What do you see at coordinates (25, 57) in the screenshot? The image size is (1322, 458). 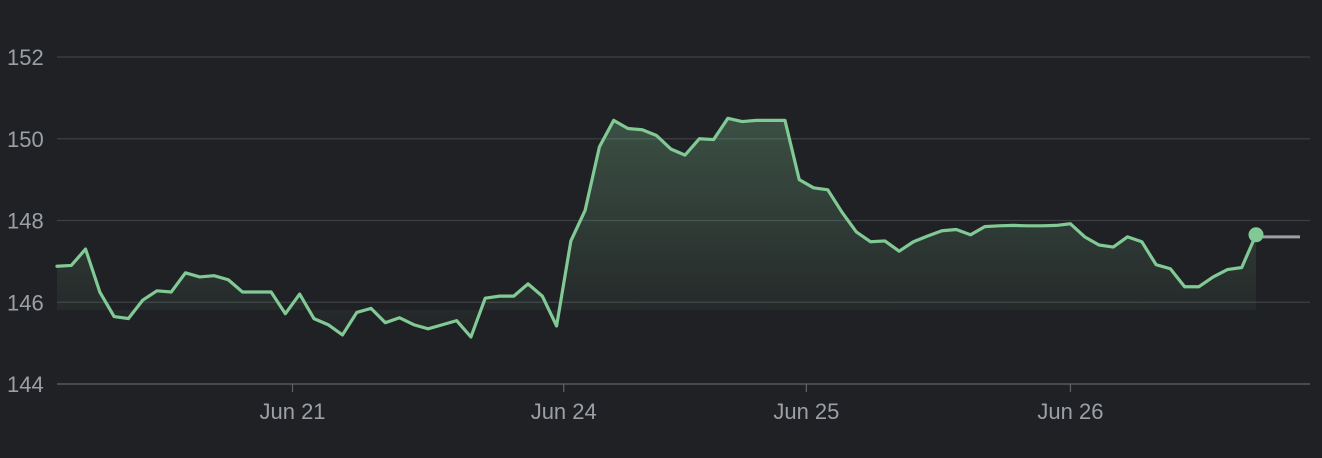 I see `y-tick-label: 152` at bounding box center [25, 57].